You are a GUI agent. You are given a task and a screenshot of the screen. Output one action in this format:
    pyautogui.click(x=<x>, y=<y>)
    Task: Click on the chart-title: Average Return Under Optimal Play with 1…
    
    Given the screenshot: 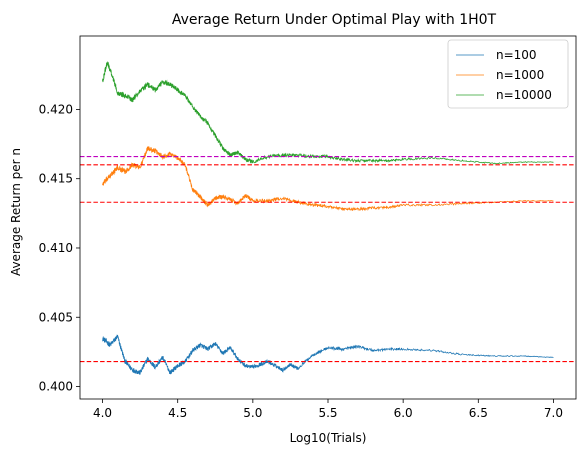 What is the action you would take?
    pyautogui.click(x=334, y=20)
    